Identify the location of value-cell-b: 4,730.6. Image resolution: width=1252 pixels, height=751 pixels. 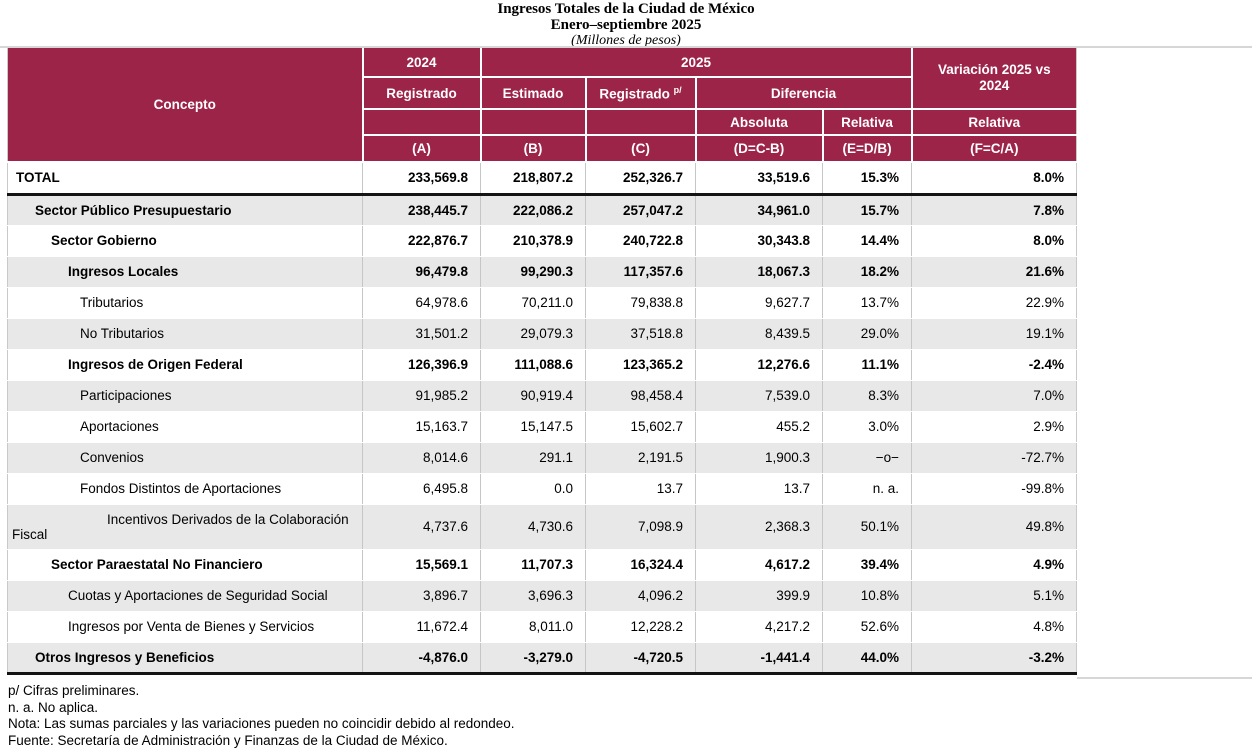
(533, 527).